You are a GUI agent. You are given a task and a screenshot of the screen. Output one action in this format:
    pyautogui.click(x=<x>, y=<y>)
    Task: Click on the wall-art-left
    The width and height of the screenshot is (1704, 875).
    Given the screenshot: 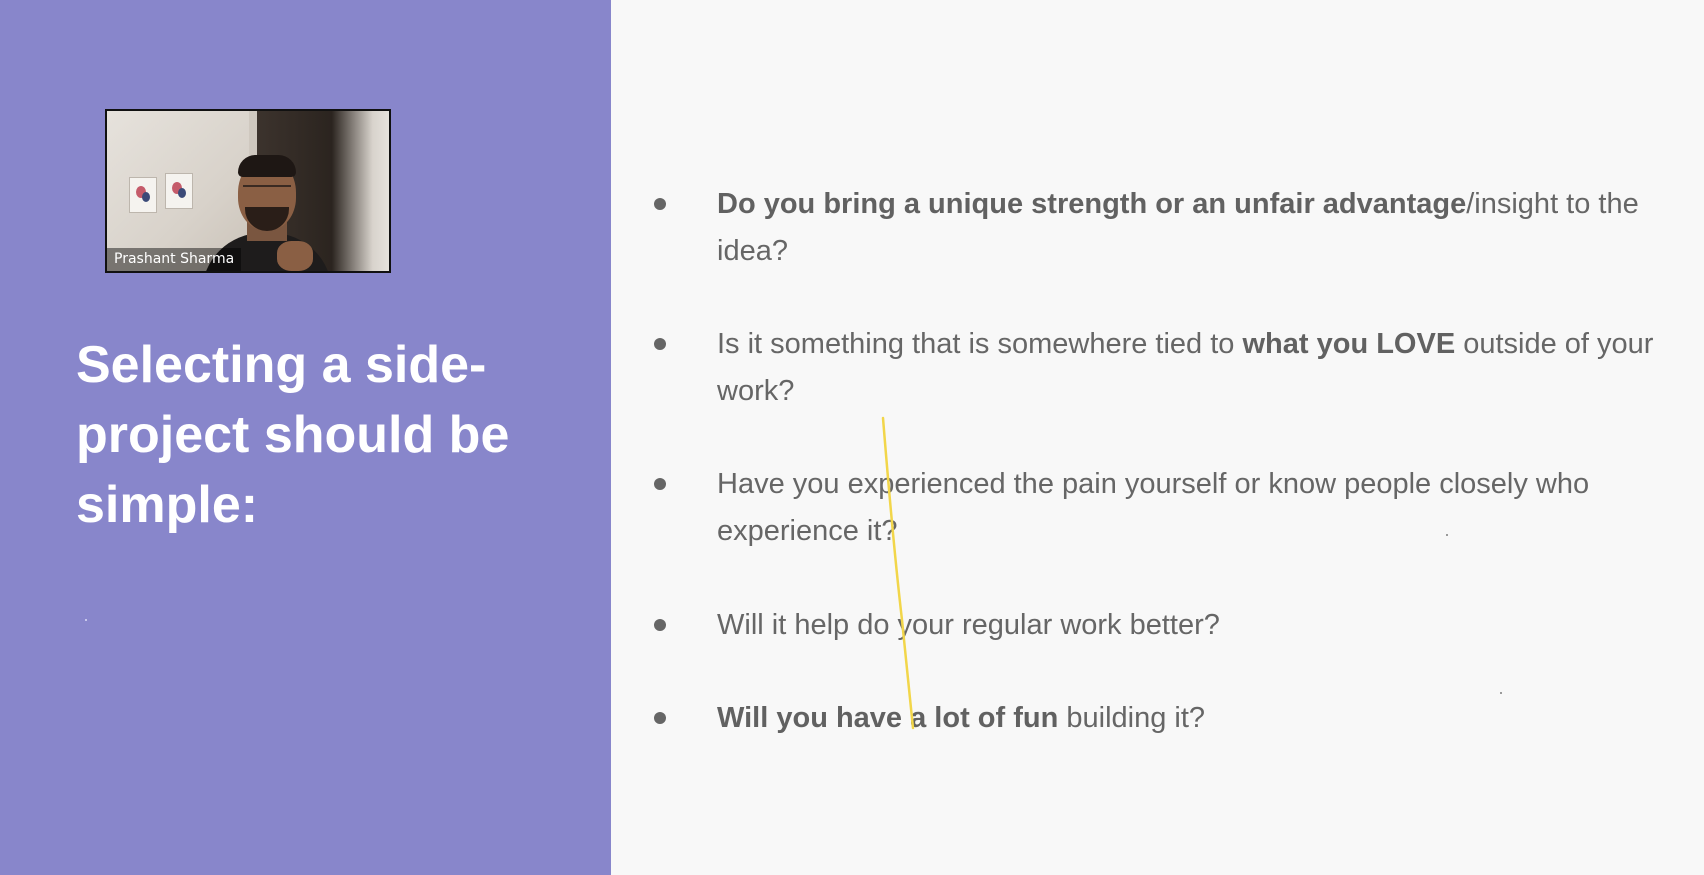 What is the action you would take?
    pyautogui.click(x=143, y=195)
    